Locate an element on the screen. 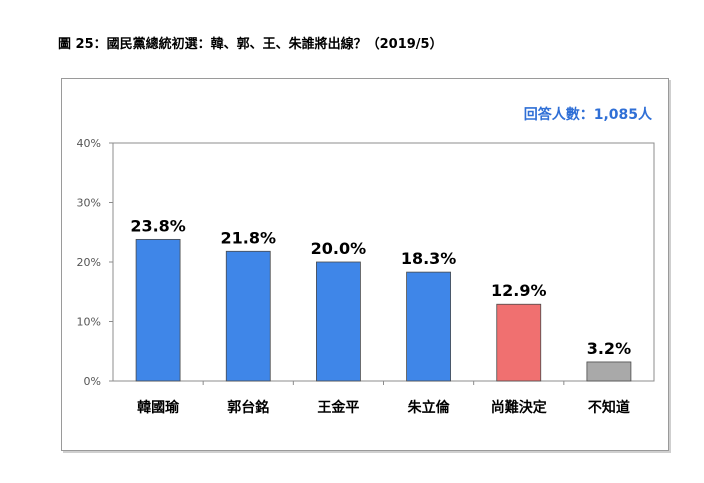  y-tick-label: 0% is located at coordinates (92, 381).